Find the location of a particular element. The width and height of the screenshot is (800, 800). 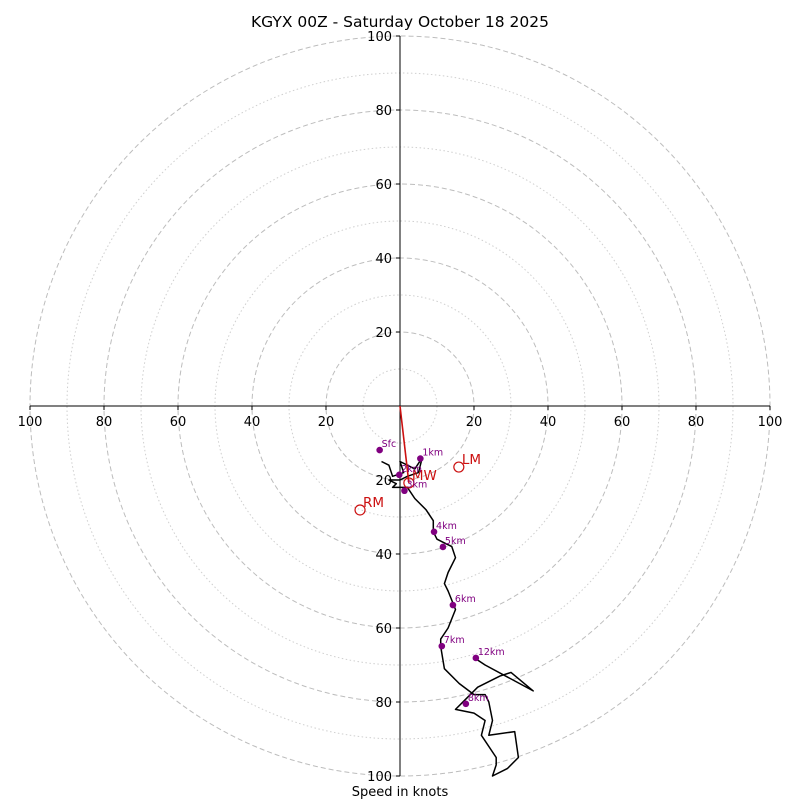

storm-motion-label: RM is located at coordinates (373, 503).